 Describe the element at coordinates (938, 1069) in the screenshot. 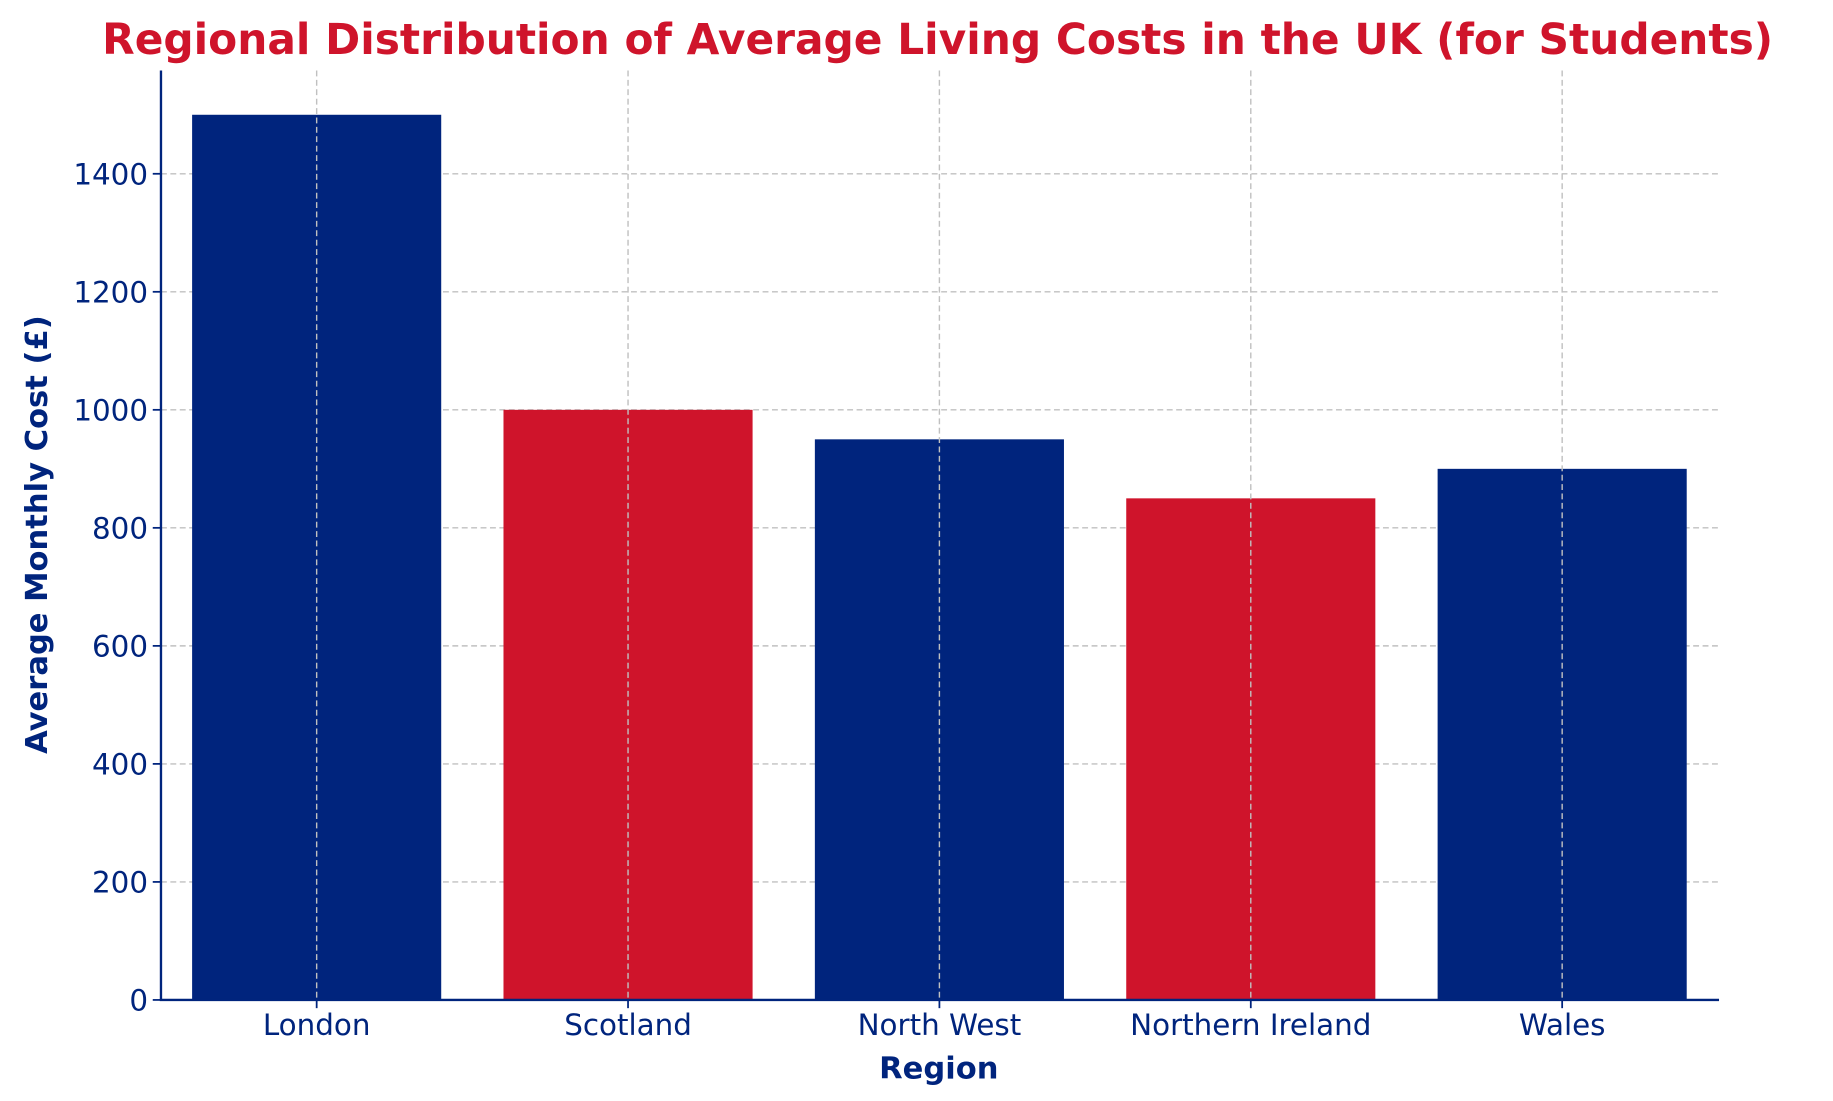

I see `x-axis-label: Region` at that location.